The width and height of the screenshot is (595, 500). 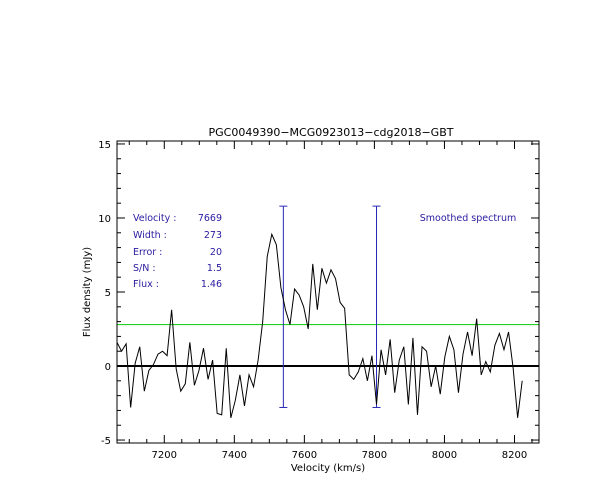 I want to click on y-tick-label: 10, so click(x=104, y=219).